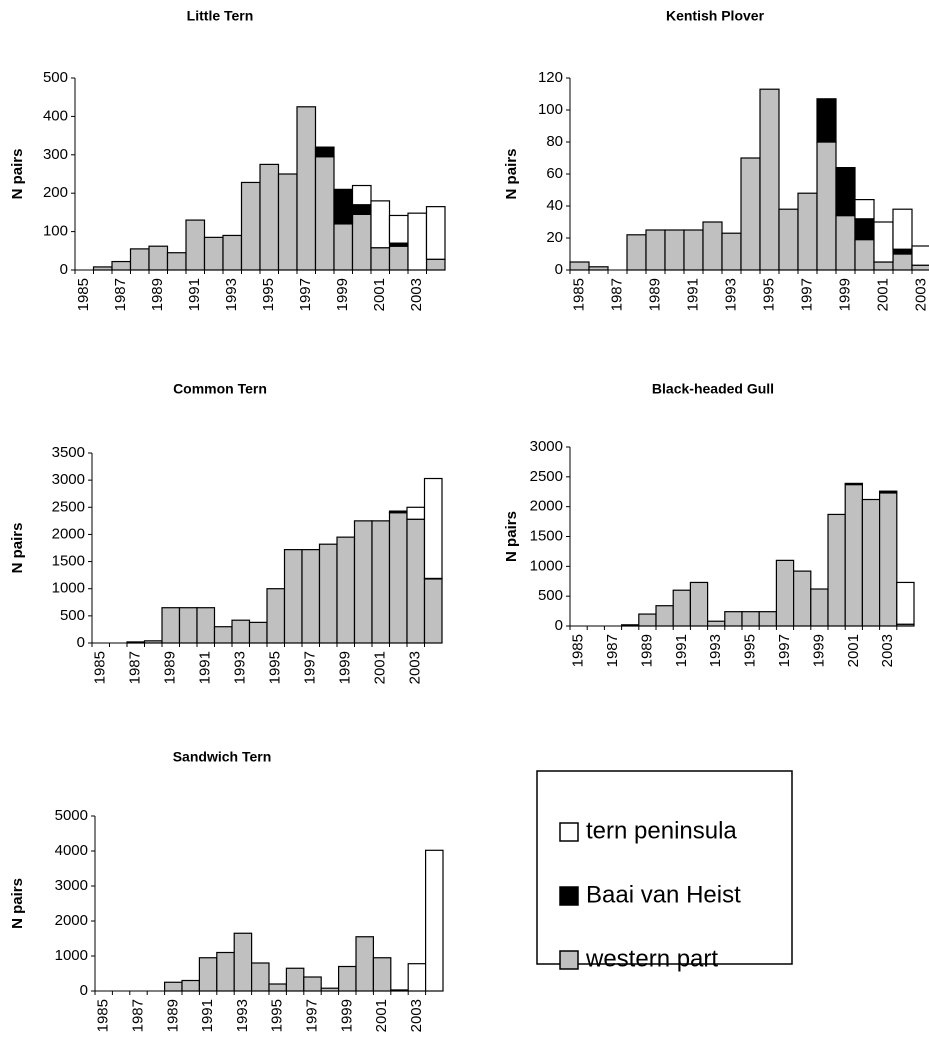 The width and height of the screenshot is (929, 1047). What do you see at coordinates (550, 77) in the screenshot?
I see `y-tick-label: 120` at bounding box center [550, 77].